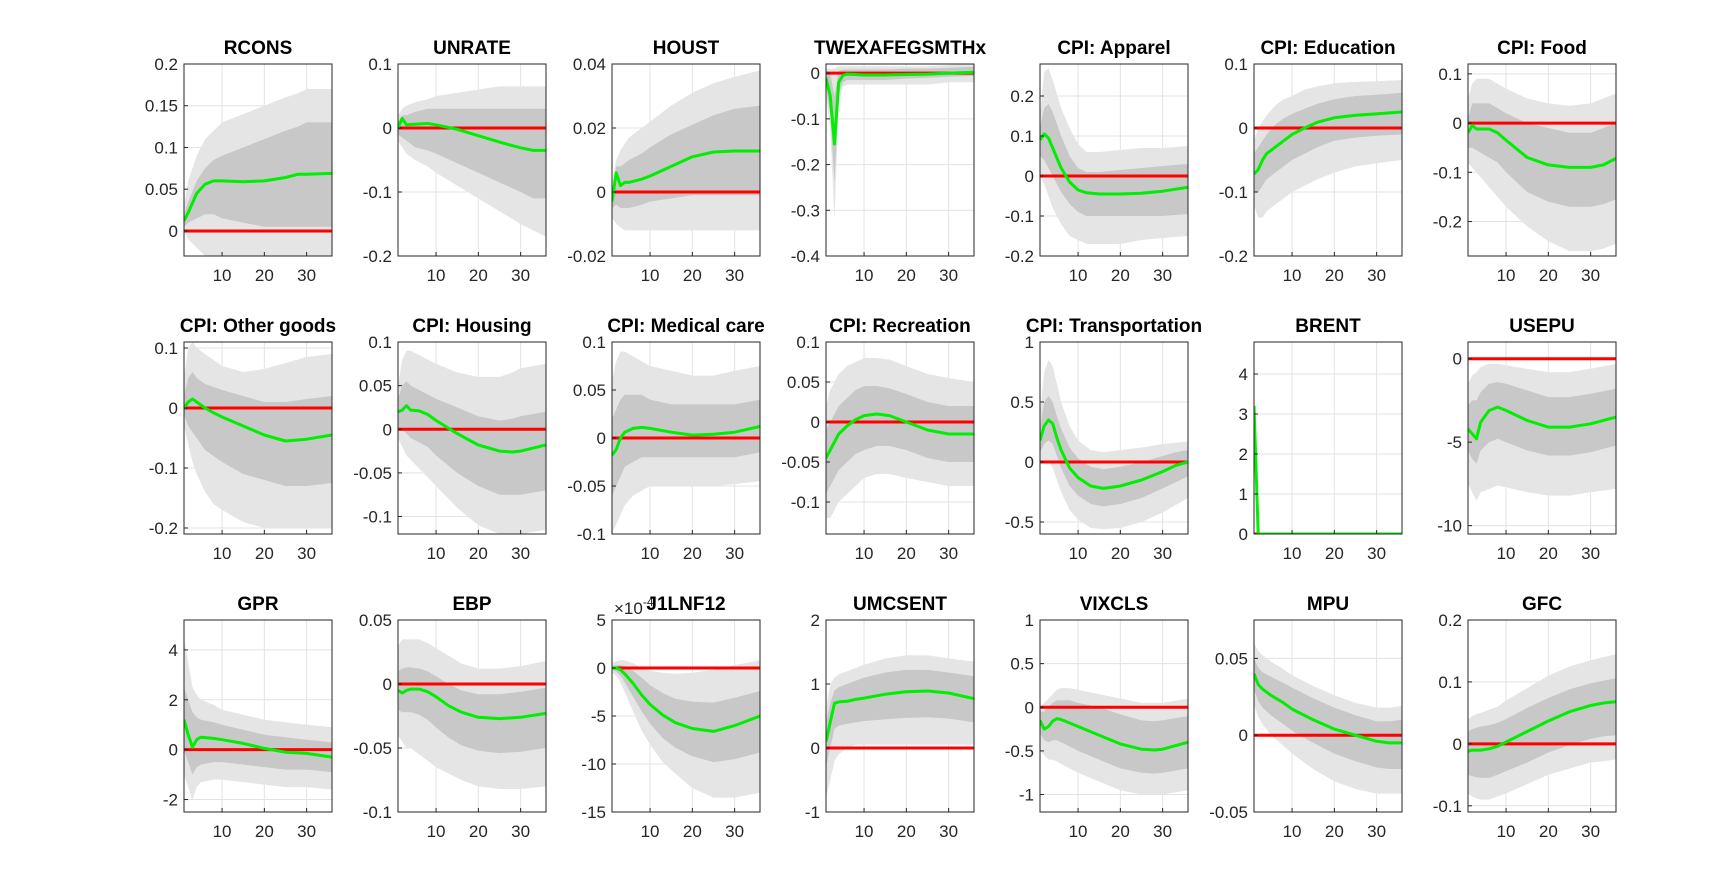 The image size is (1710, 894). I want to click on y-tick-label-0: -0.05, so click(1228, 812).